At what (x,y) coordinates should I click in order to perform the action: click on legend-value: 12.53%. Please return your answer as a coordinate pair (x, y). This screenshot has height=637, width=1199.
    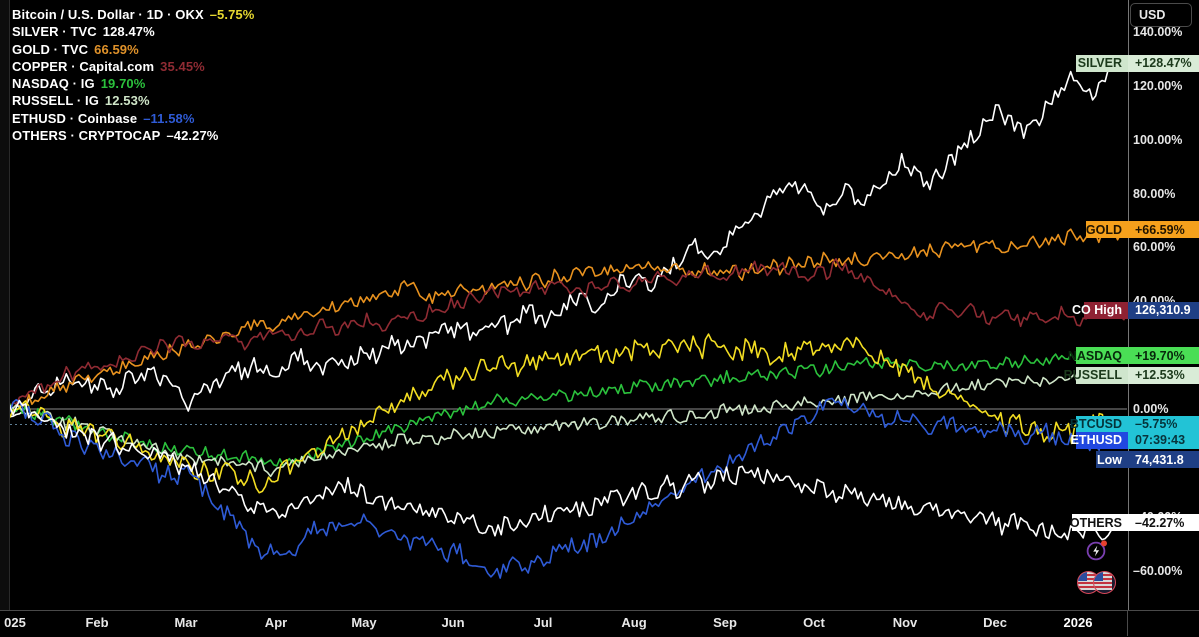
    Looking at the image, I should click on (127, 101).